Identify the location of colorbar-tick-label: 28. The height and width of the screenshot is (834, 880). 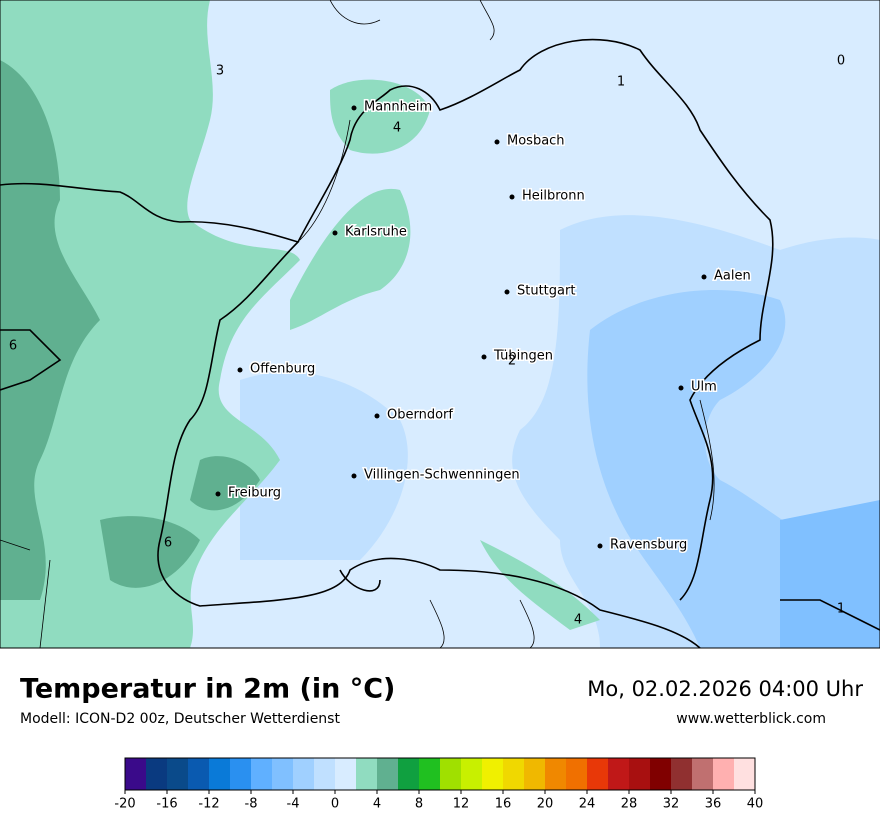
(629, 804).